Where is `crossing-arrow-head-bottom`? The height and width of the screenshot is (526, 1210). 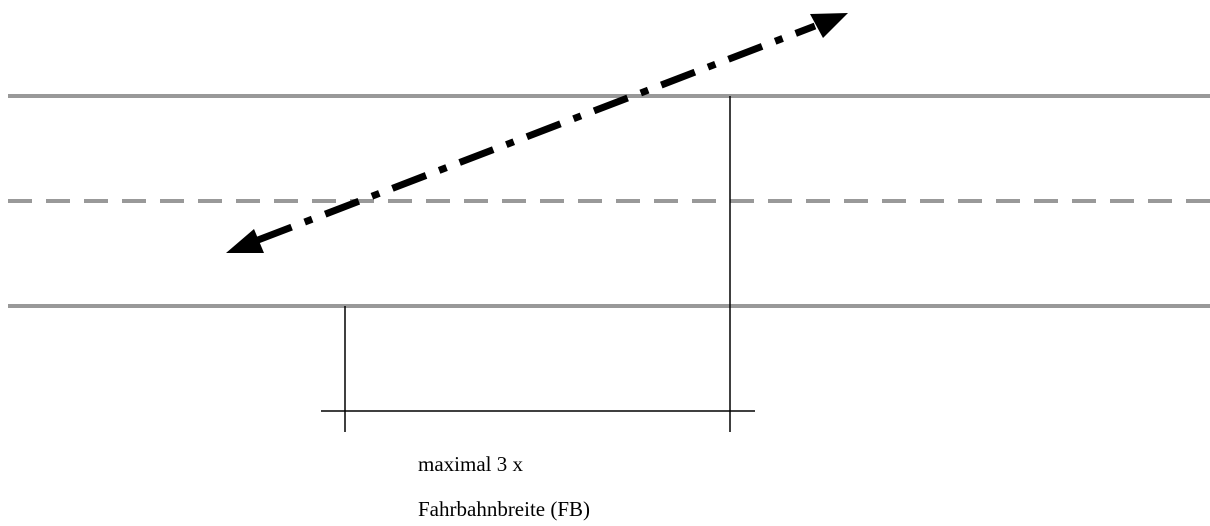 crossing-arrow-head-bottom is located at coordinates (245, 241).